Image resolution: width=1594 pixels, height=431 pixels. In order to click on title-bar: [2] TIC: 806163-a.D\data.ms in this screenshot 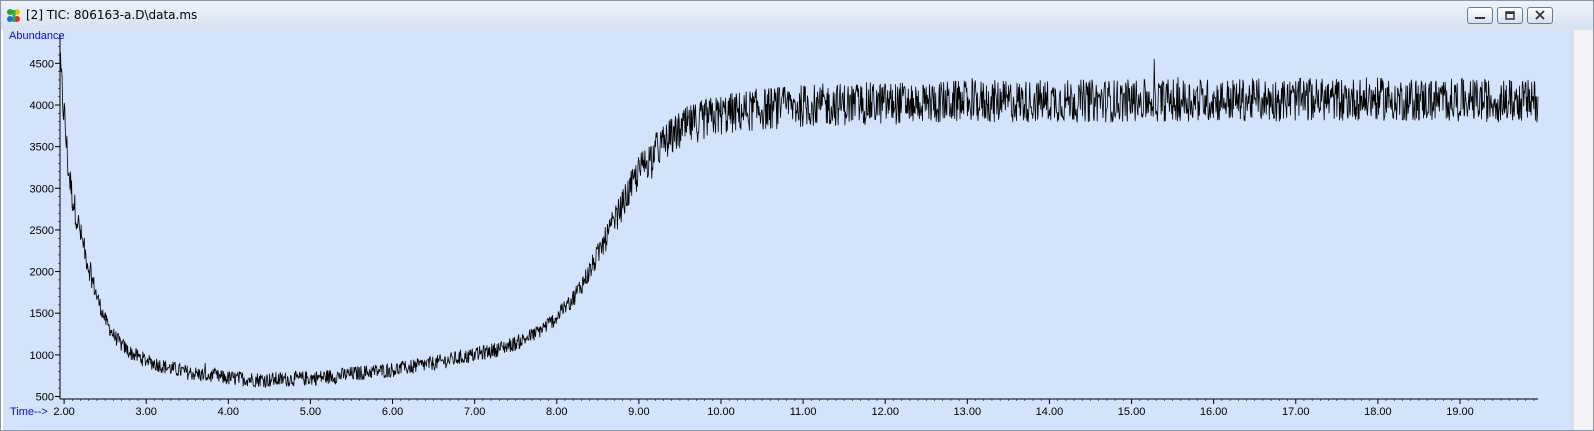, I will do `click(797, 15)`.